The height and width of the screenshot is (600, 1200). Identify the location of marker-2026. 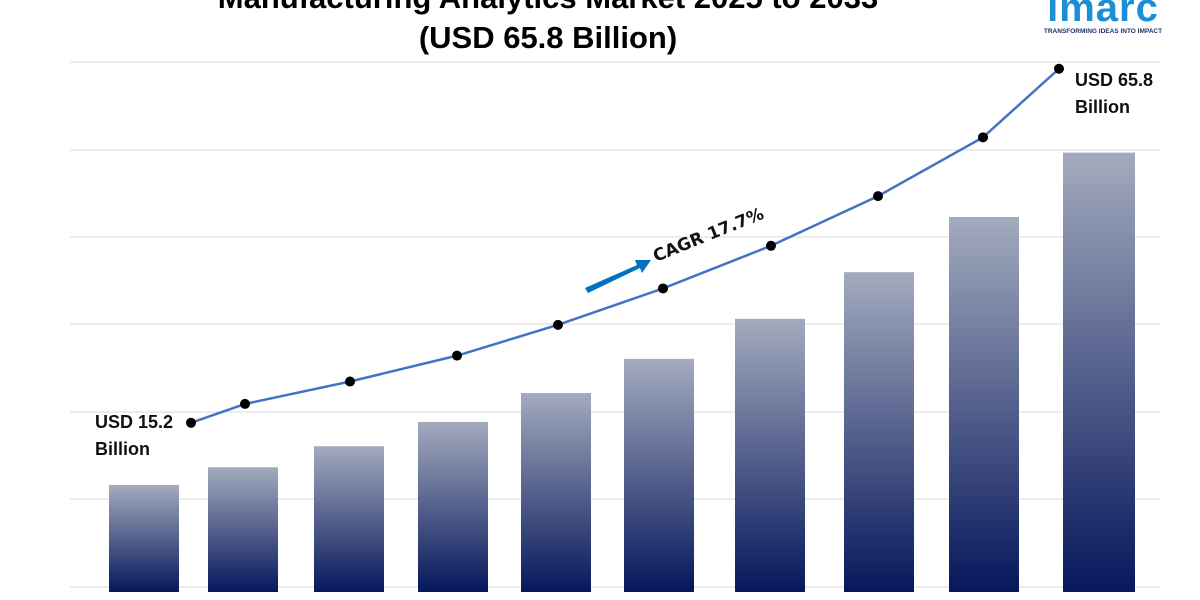
(350, 381).